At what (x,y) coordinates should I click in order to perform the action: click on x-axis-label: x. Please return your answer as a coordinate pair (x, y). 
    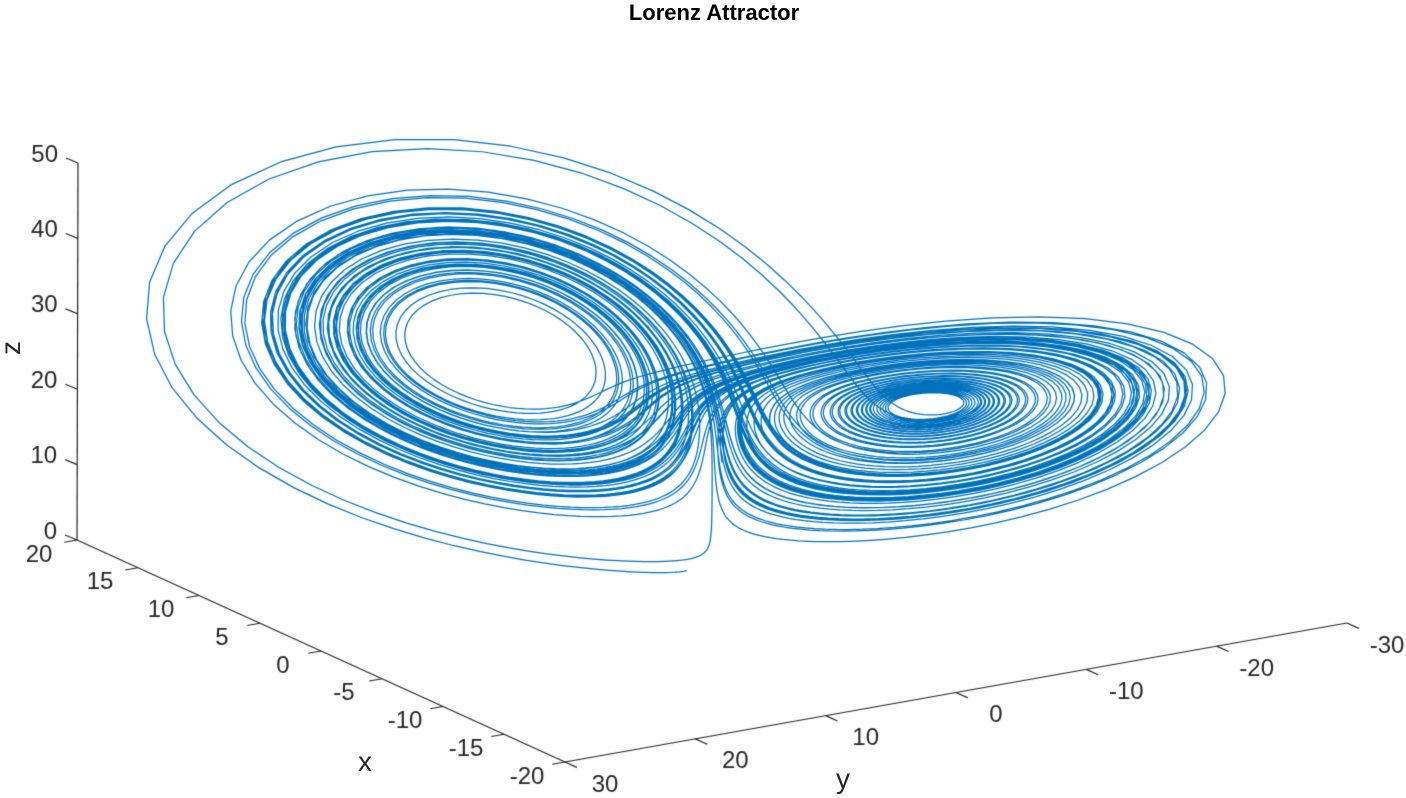
    Looking at the image, I should click on (365, 761).